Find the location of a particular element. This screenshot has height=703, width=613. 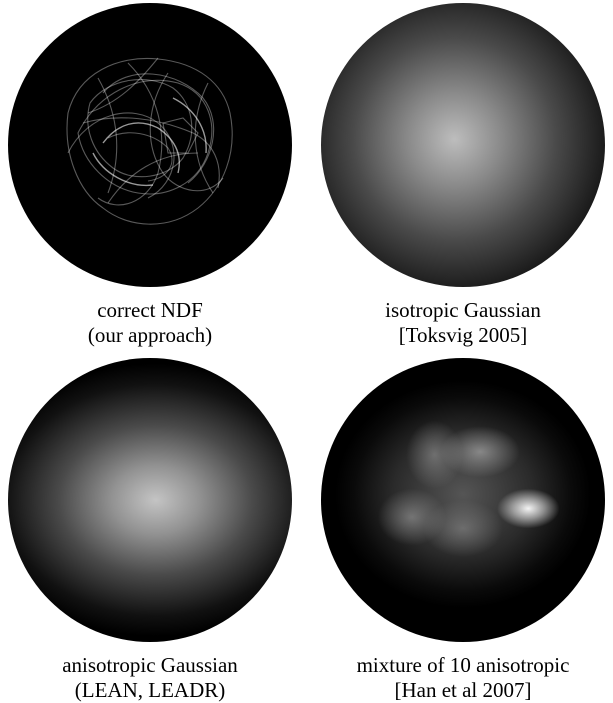

caption-line1: anisotropic Gaussian is located at coordinates (150, 665).